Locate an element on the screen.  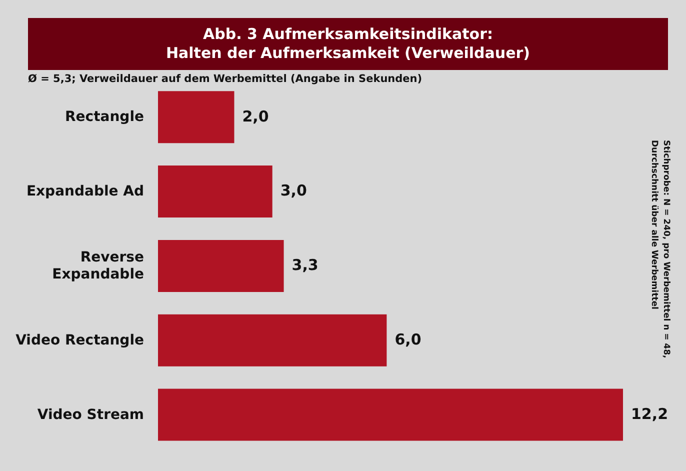
chart-title: Abb. 3 Aufmerksamkeitsindikator: Halten der Aufmerksamkeit (Verweildauer) is located at coordinates (348, 44).